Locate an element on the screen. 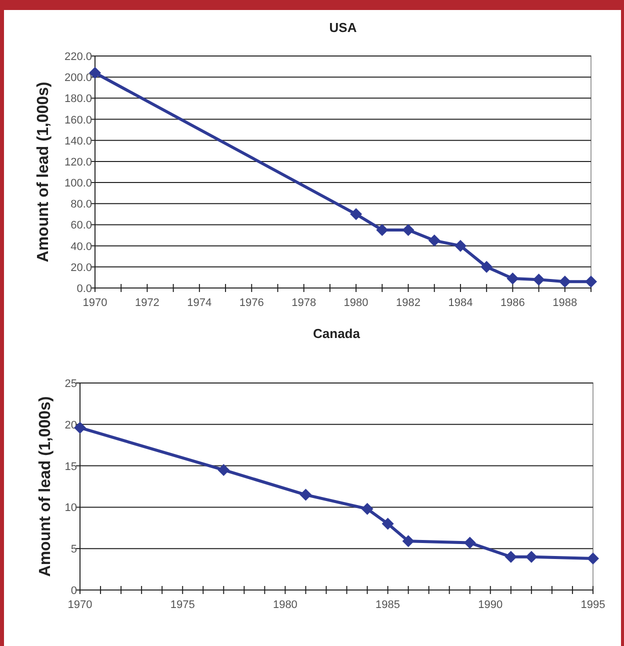 The width and height of the screenshot is (624, 646). y-tick-label: 200.0 is located at coordinates (78, 78).